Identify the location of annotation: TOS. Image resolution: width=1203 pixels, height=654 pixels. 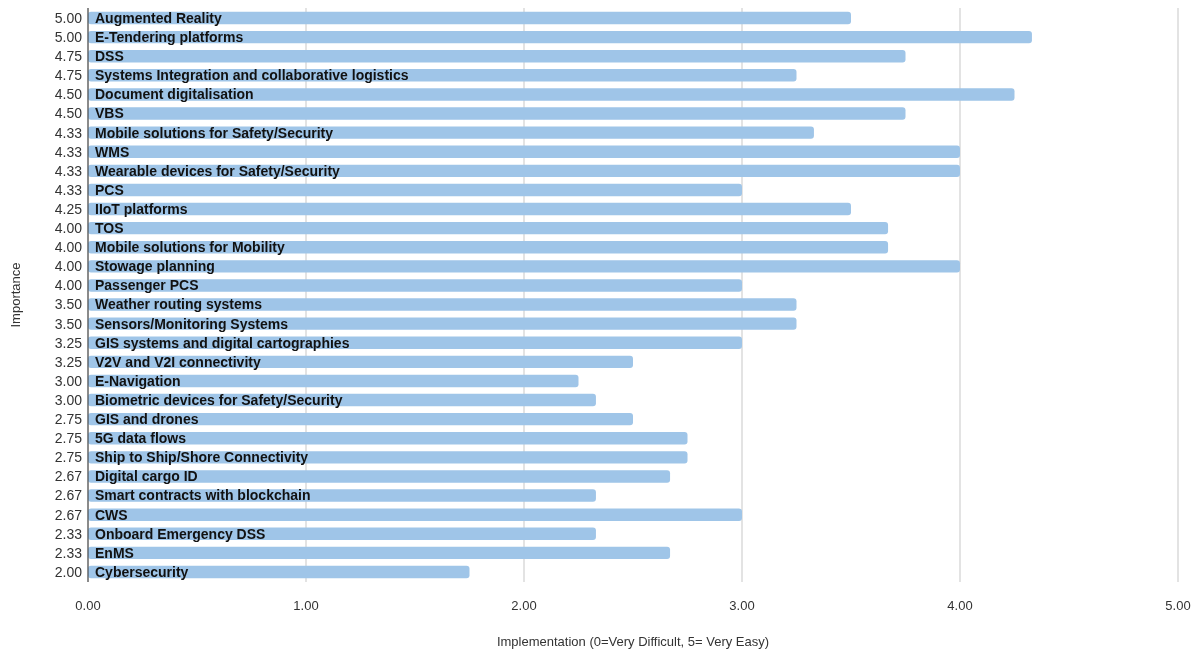
(109, 228).